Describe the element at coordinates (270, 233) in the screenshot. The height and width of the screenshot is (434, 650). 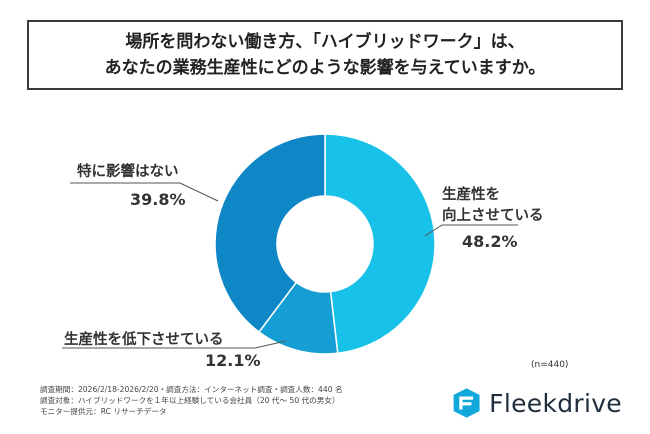
I see `donut-slice-no-effect` at that location.